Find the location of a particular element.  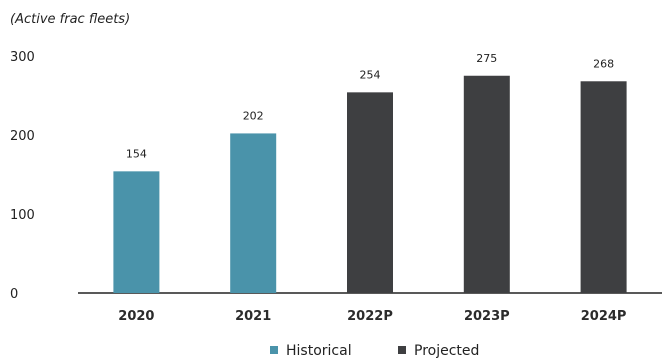

x-category-label: 2020 is located at coordinates (136, 316).